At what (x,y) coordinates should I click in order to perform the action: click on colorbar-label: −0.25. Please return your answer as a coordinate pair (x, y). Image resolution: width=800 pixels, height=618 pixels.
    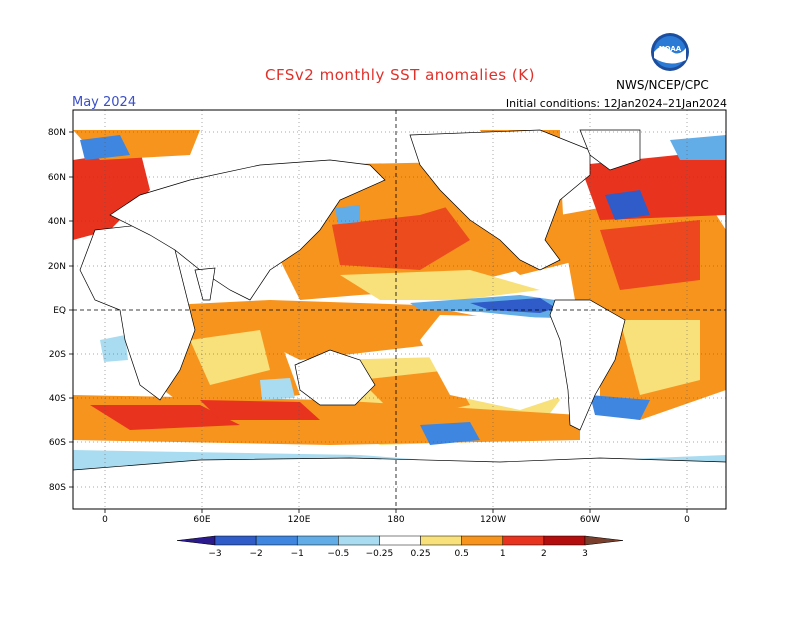
    Looking at the image, I should click on (380, 554).